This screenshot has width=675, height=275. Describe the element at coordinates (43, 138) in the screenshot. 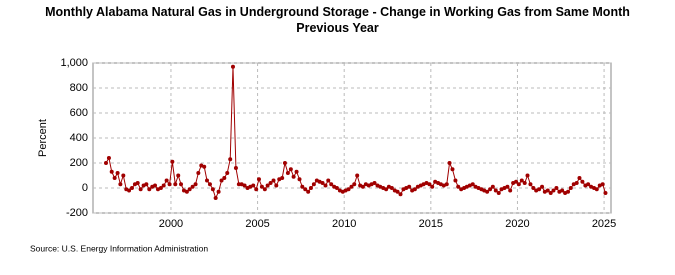

I see `y-axis-label: Percent` at that location.